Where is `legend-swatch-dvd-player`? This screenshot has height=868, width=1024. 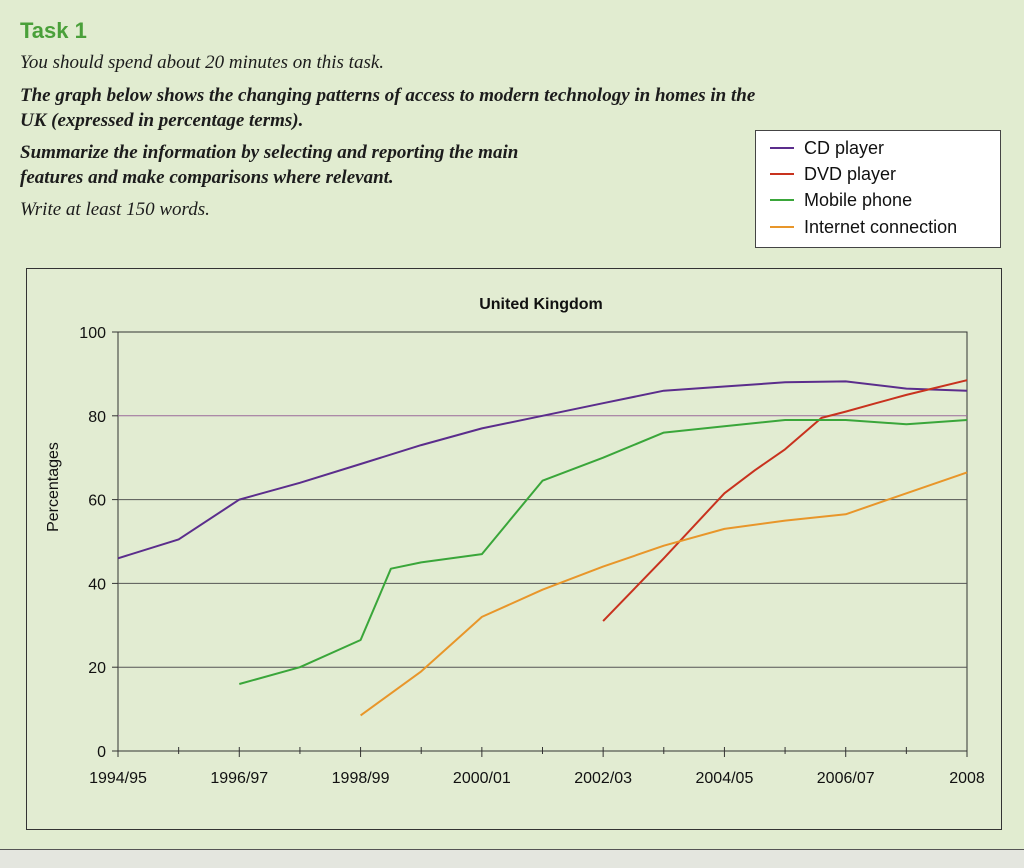
legend-swatch-dvd-player is located at coordinates (782, 174).